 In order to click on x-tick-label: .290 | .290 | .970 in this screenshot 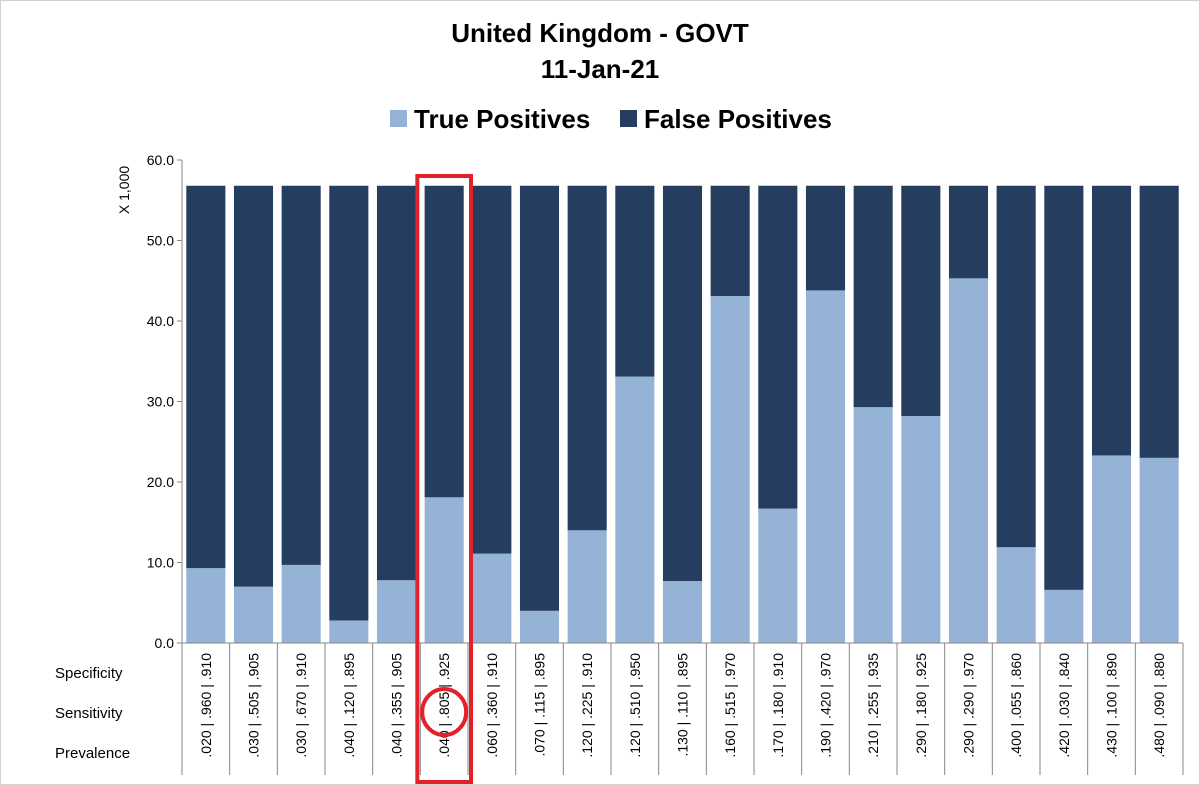, I will do `click(969, 705)`.